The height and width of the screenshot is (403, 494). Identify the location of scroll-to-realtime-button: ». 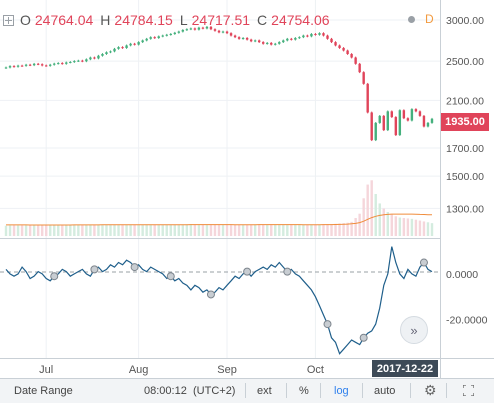
(414, 330).